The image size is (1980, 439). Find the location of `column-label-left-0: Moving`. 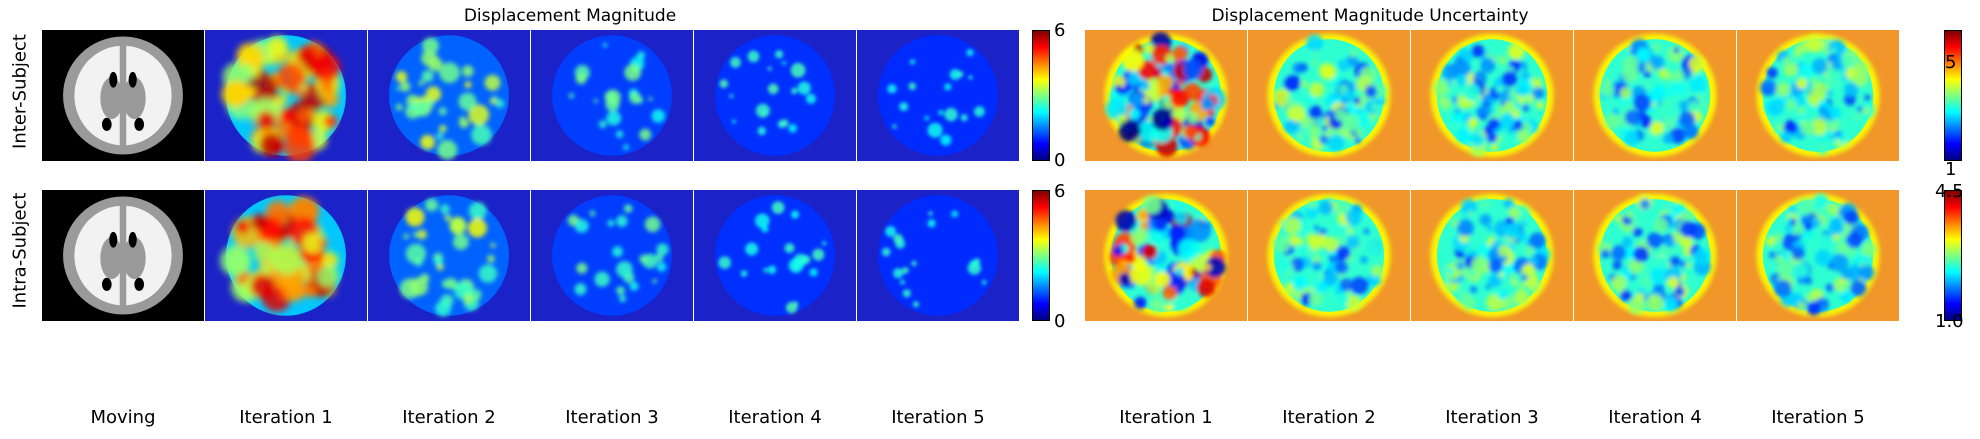

column-label-left-0: Moving is located at coordinates (123, 417).